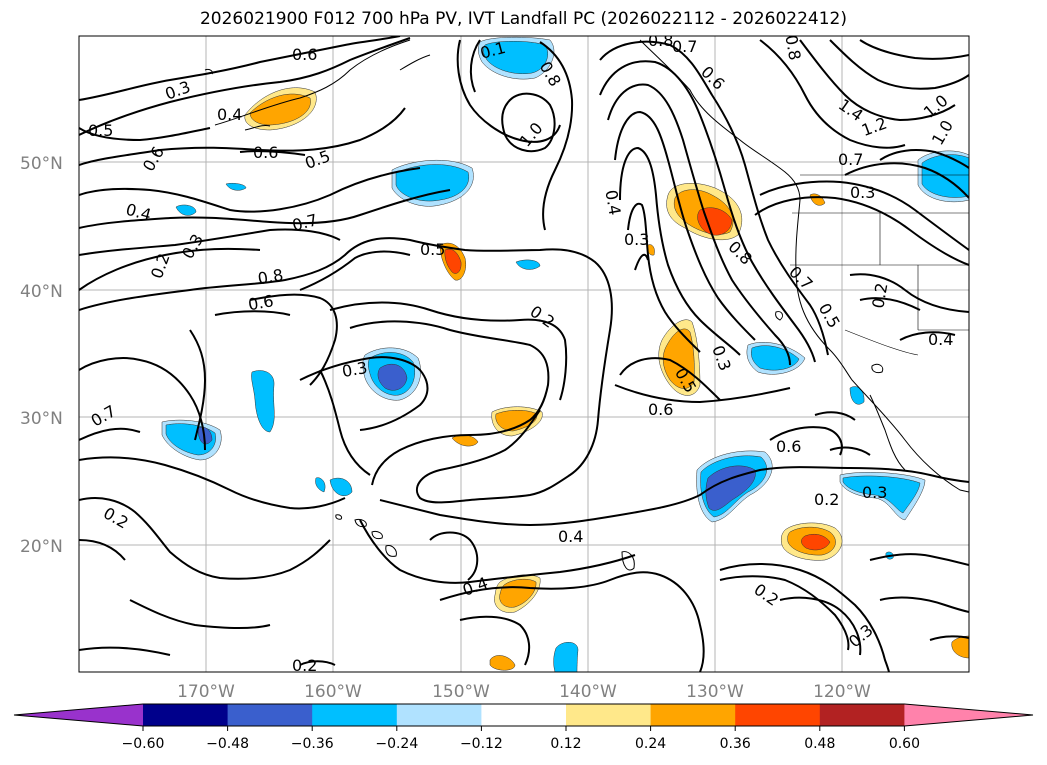 The width and height of the screenshot is (1047, 765). Describe the element at coordinates (879, 265) in the screenshot. I see `political-borders` at that location.